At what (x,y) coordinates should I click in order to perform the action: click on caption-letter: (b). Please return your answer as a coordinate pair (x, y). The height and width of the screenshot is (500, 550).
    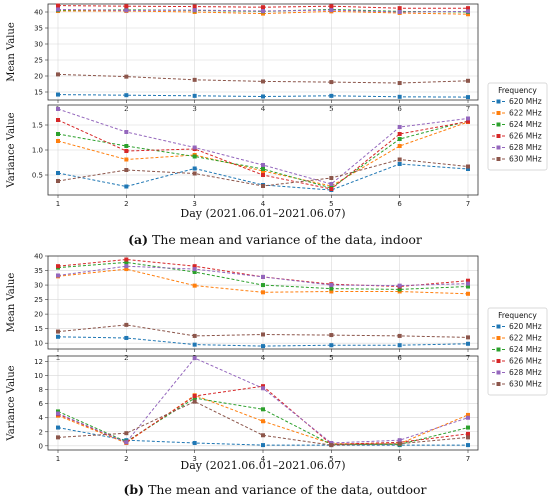
    Looking at the image, I should click on (134, 489).